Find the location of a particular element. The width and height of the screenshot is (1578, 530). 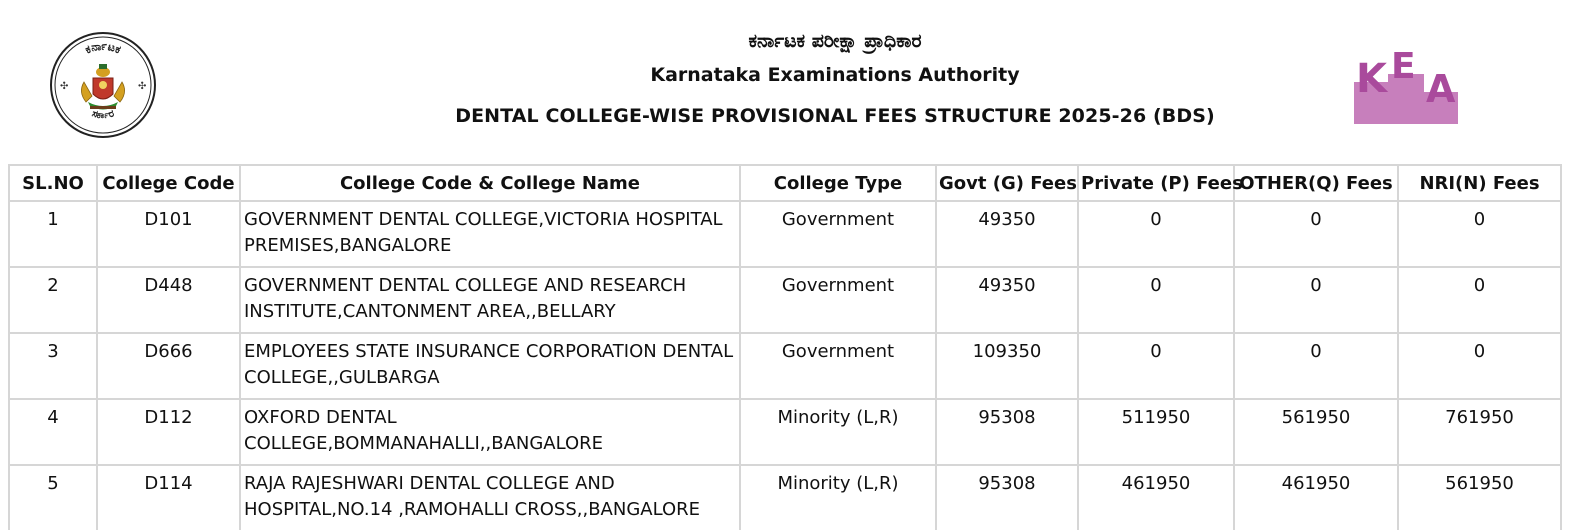

col-sl-no-cell: 1 is located at coordinates (53, 234).